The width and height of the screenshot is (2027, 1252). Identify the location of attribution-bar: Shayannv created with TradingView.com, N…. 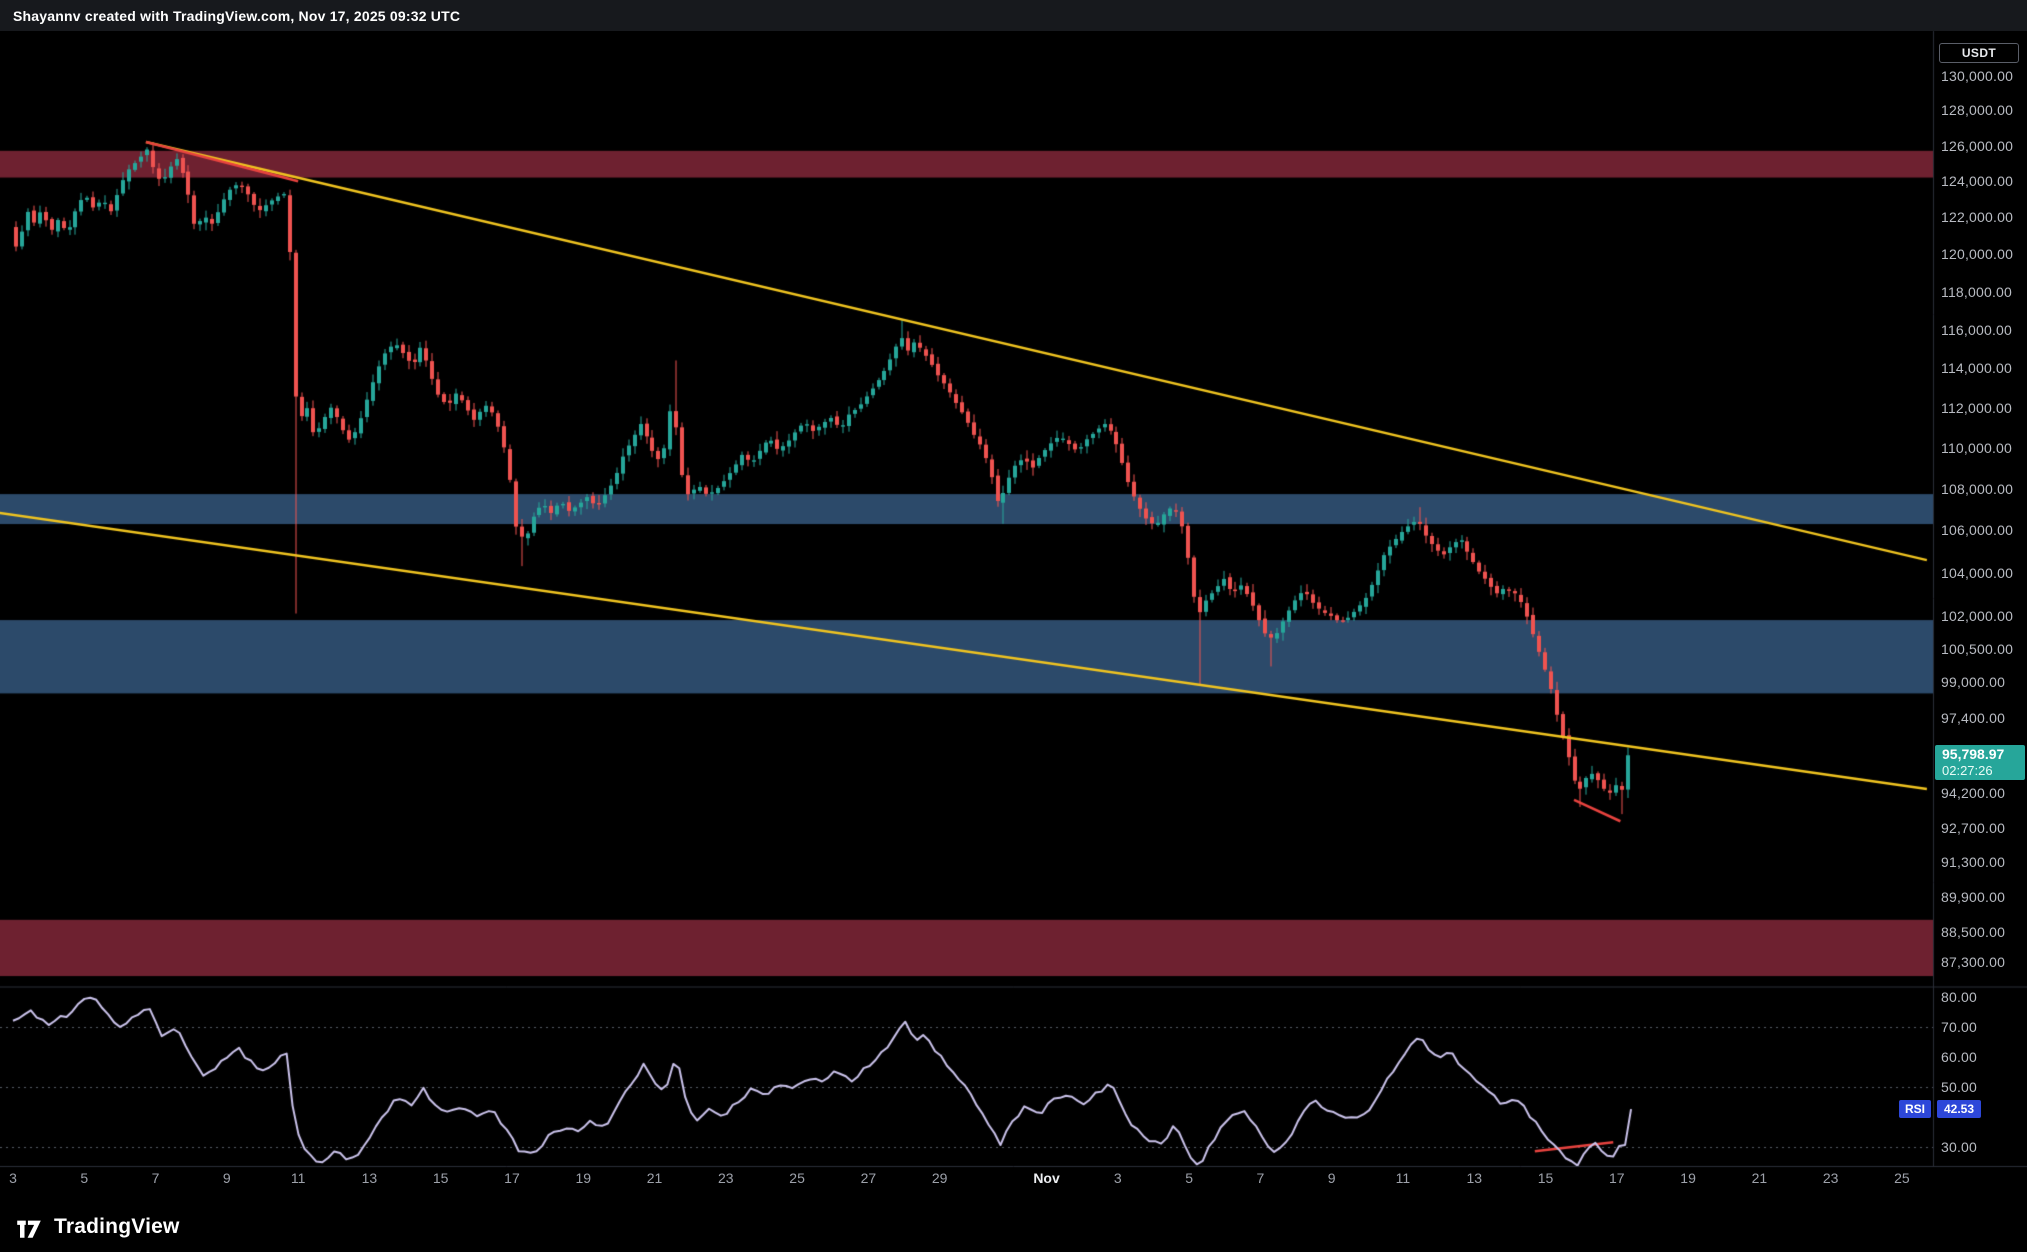
(1013, 15).